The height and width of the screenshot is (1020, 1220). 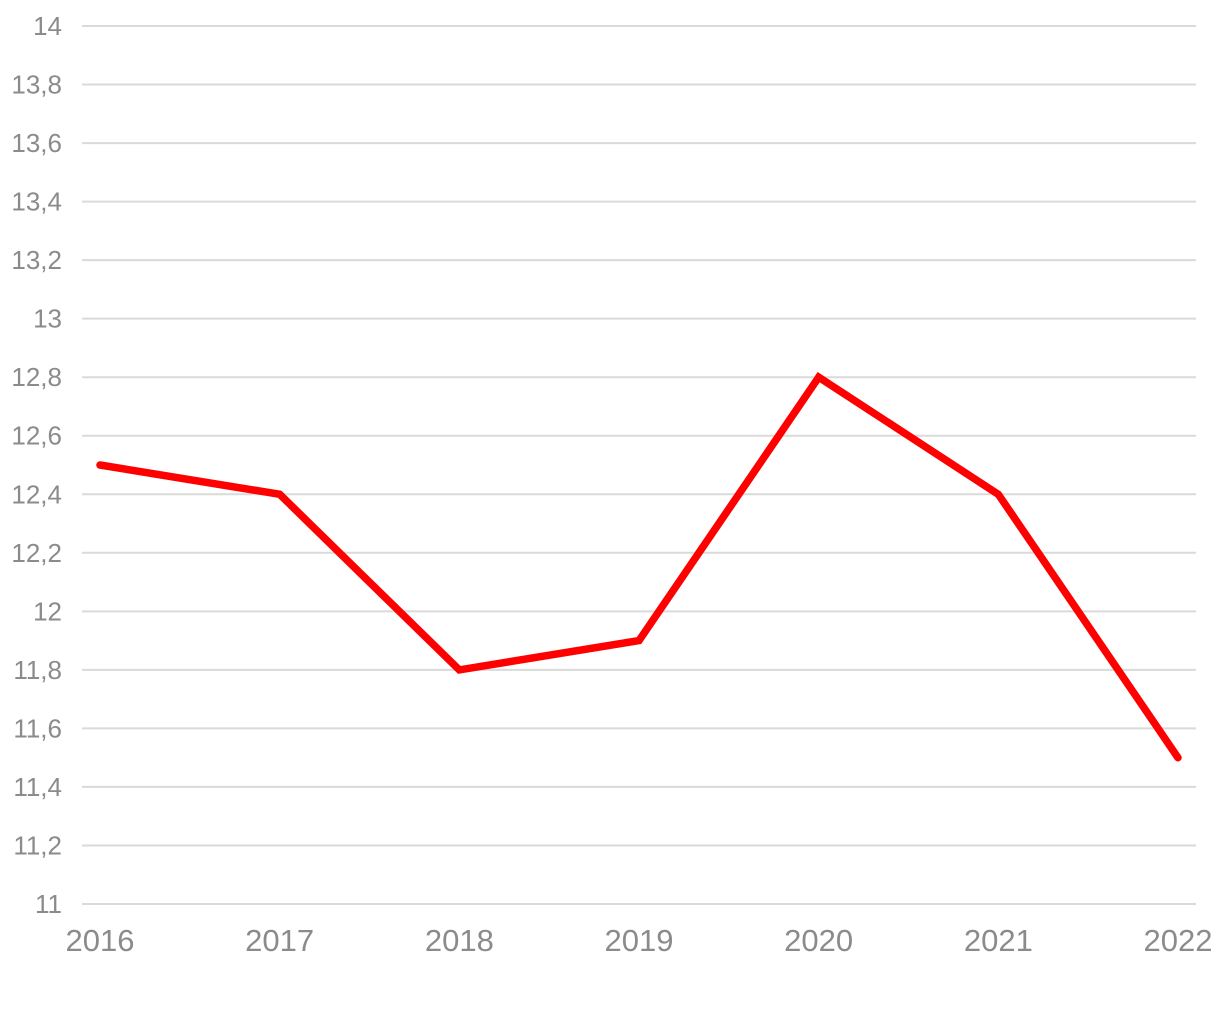 I want to click on y-tick-label: 12,2, so click(x=36, y=553).